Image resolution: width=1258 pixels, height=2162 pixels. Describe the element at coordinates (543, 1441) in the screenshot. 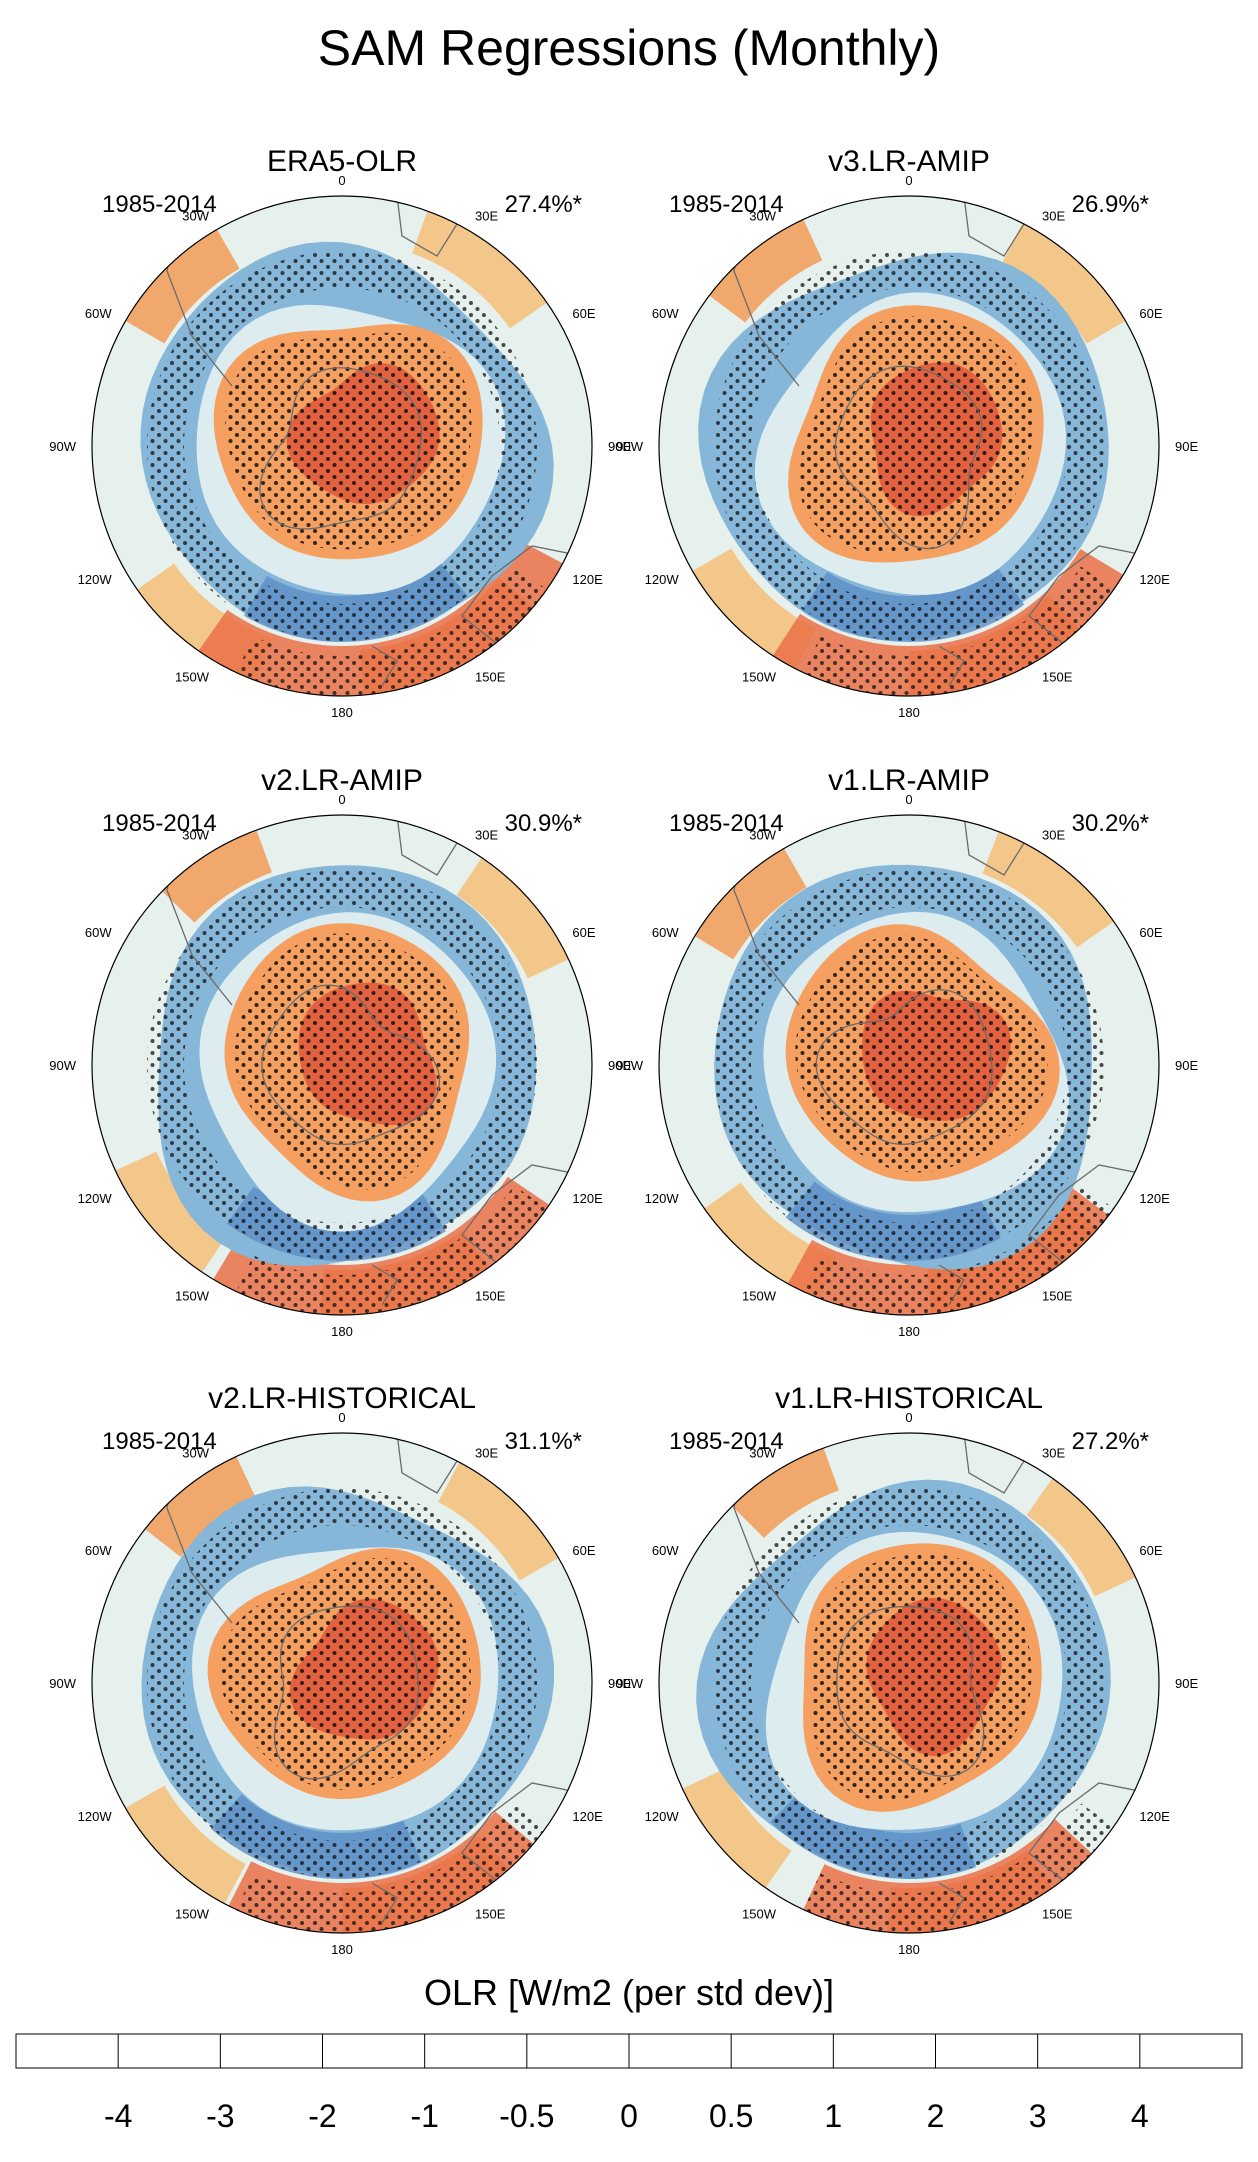

I see `panel-variance: 31.1%*` at that location.